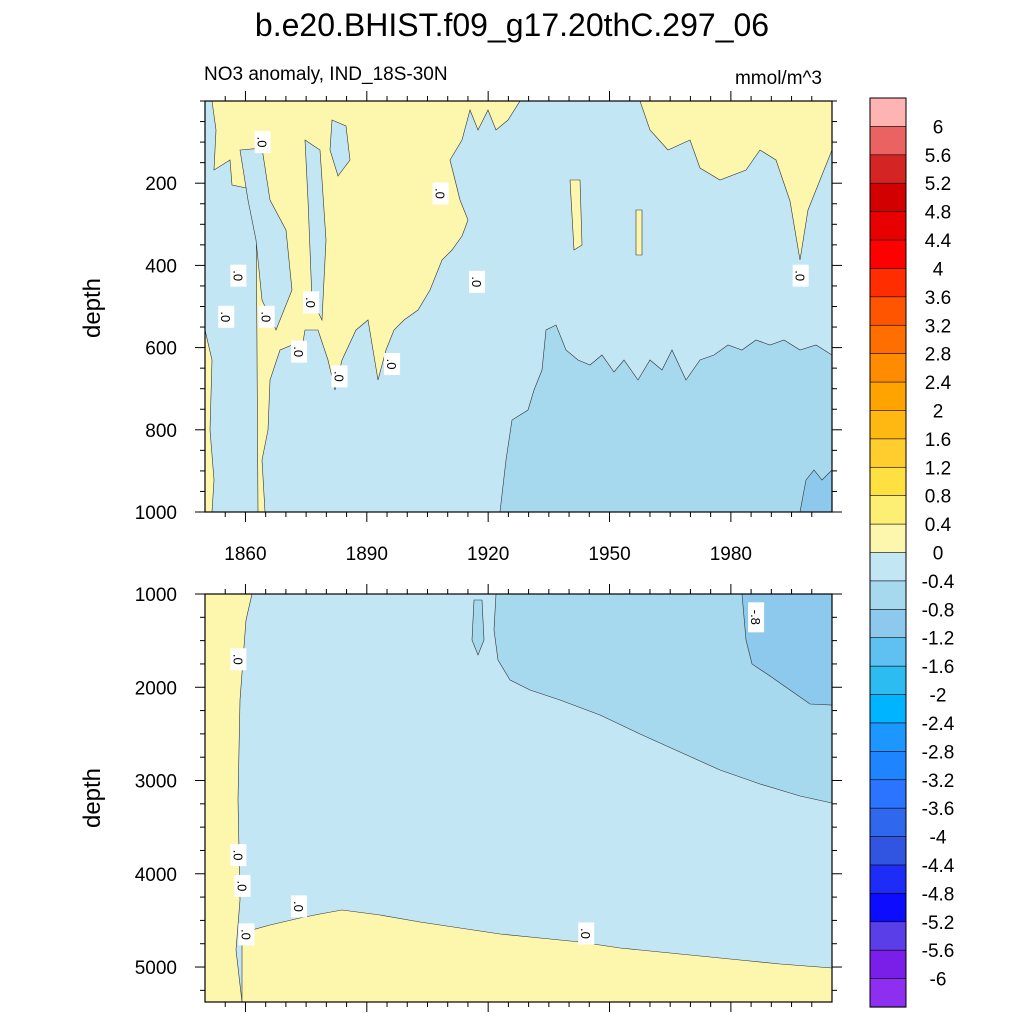 The width and height of the screenshot is (1024, 1024). What do you see at coordinates (938, 355) in the screenshot?
I see `colorbar-label: 2.8` at bounding box center [938, 355].